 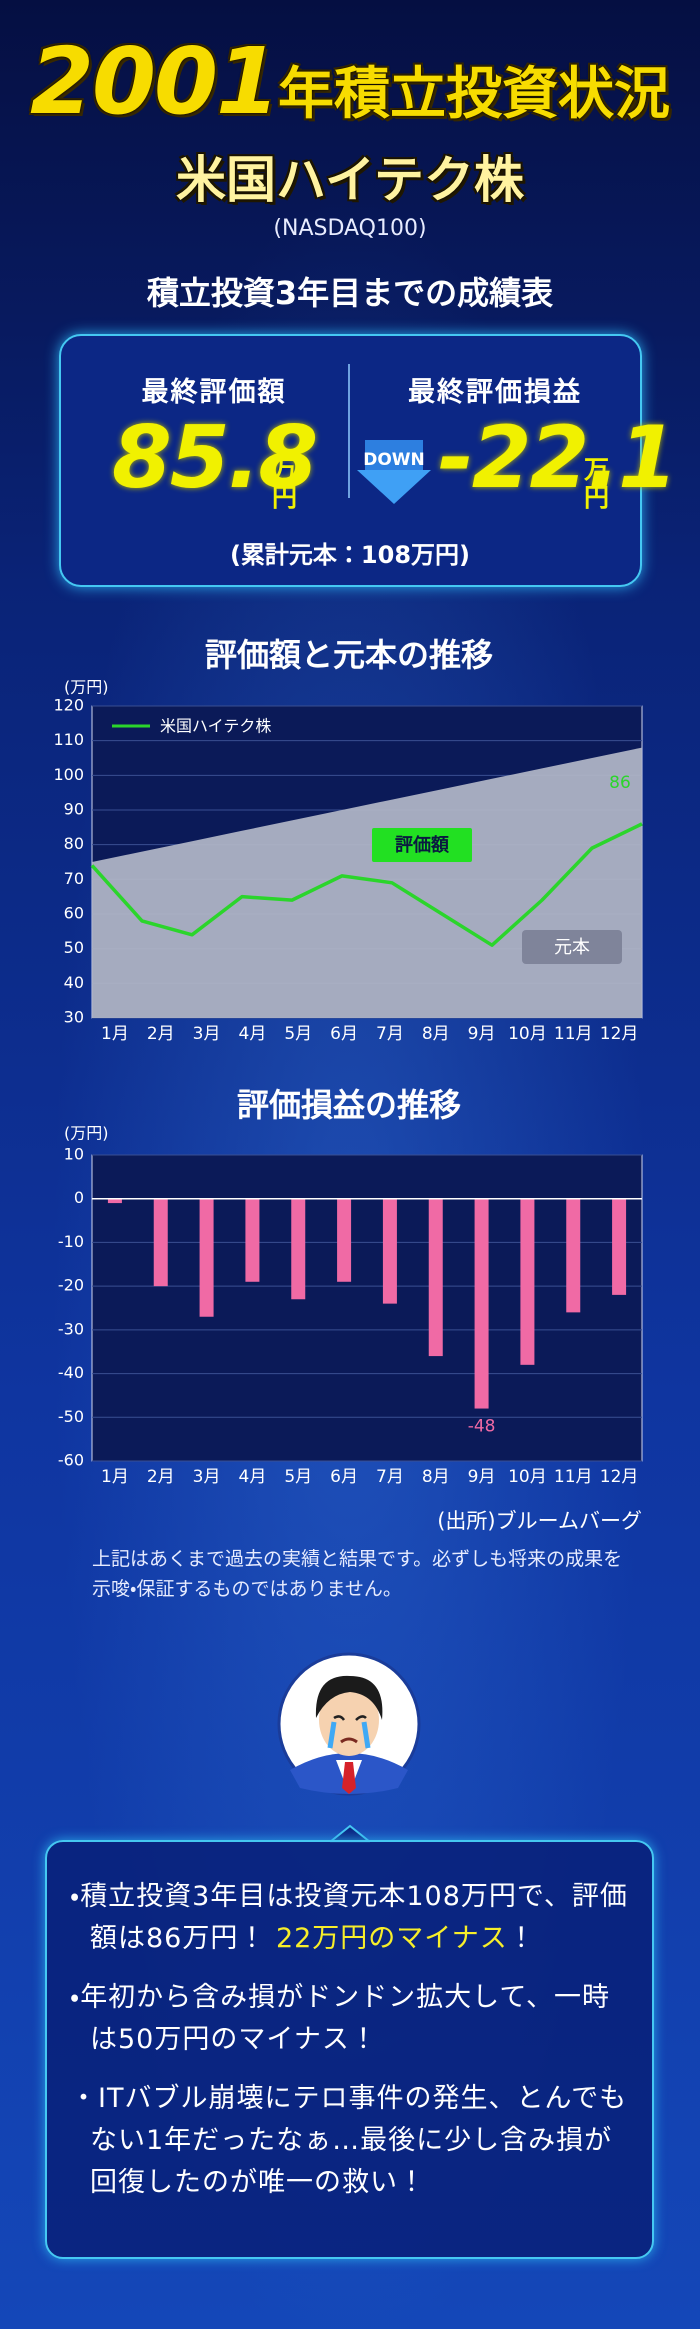 I want to click on eyes, so click(x=350, y=1718).